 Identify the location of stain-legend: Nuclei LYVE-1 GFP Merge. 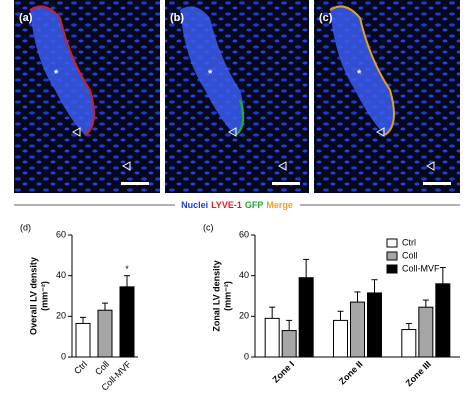
(237, 205).